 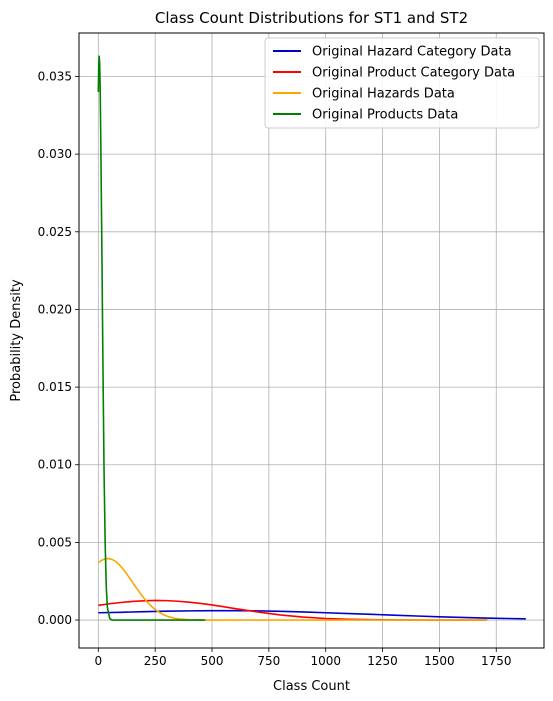 I want to click on legend-label: Original Products Data, so click(x=385, y=115).